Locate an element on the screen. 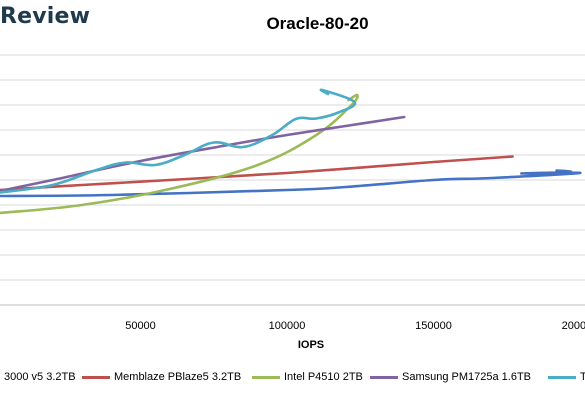 Image resolution: width=585 pixels, height=401 pixels. x-tick-label: 200000 is located at coordinates (573, 326).